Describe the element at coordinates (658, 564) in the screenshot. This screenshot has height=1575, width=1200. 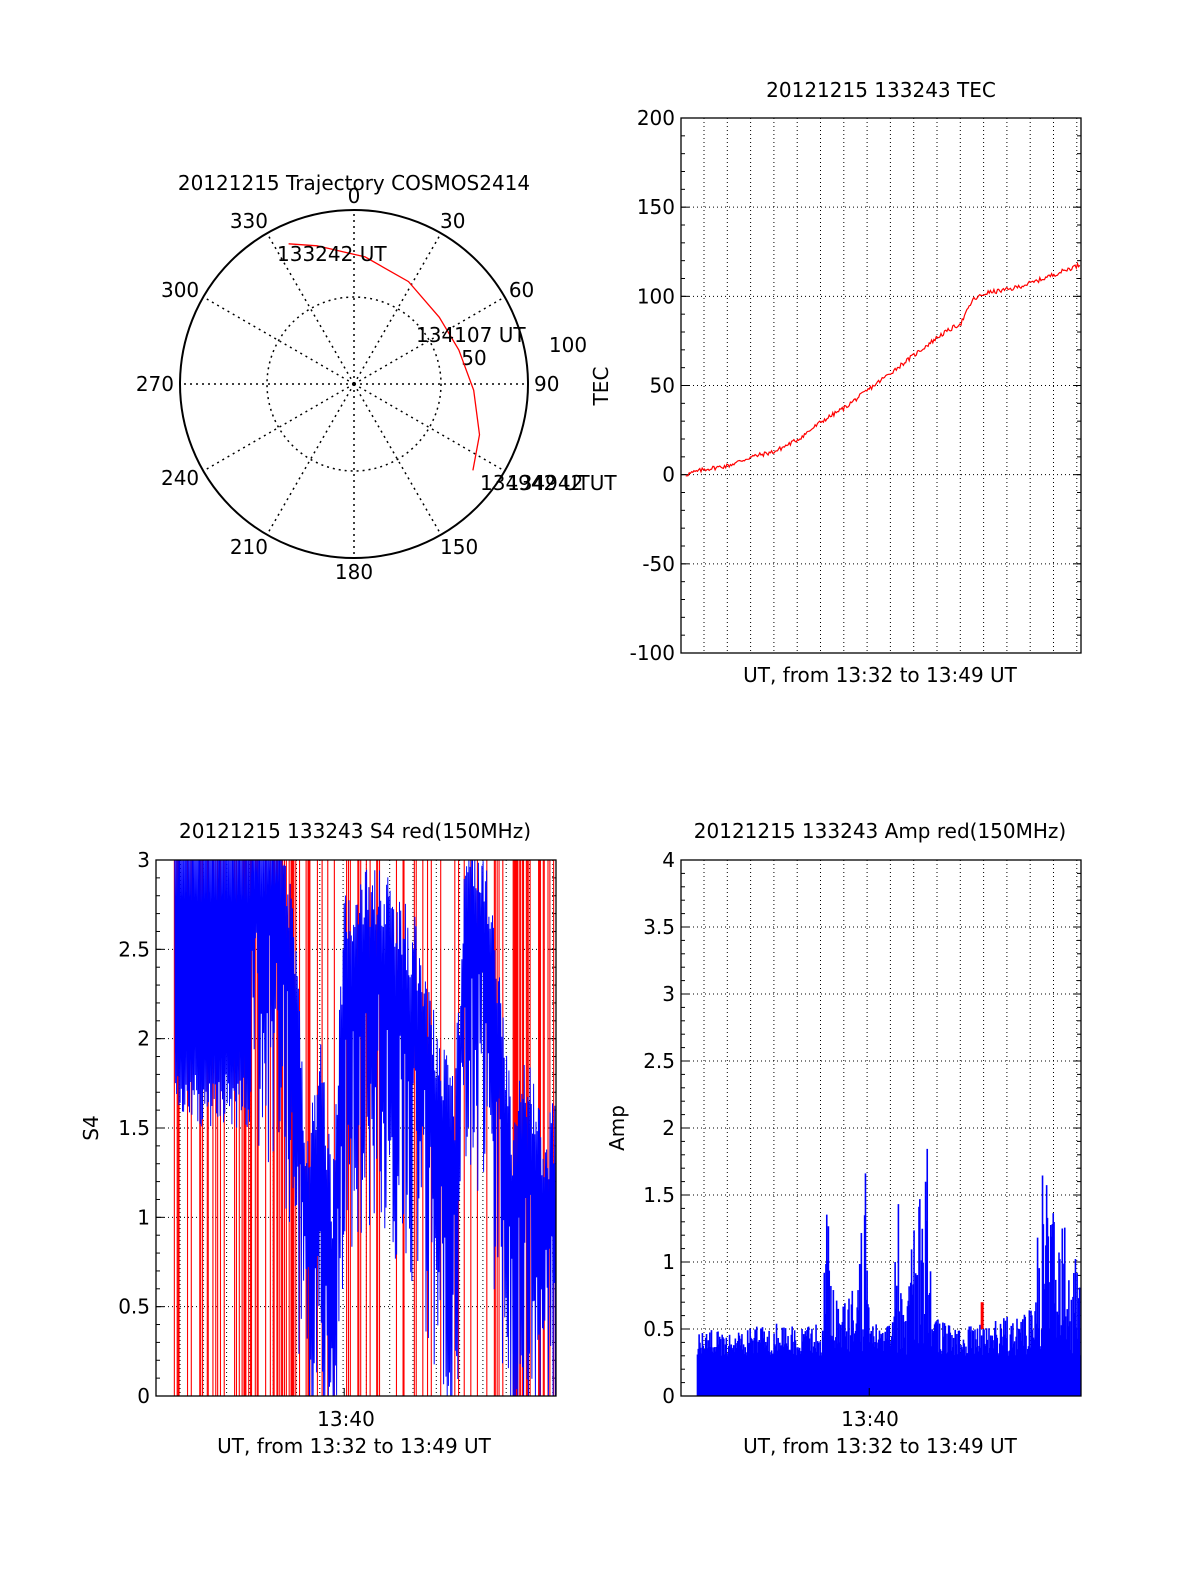
I see `y-tick-label: -50` at that location.